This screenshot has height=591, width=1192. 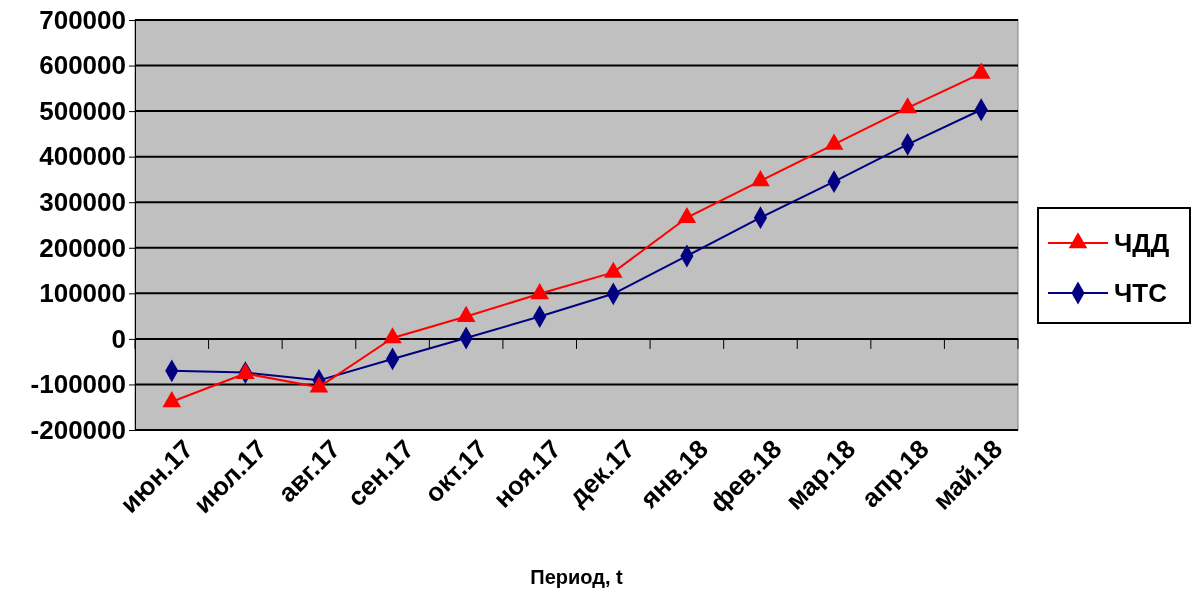 I want to click on legend-label: ЧТС, so click(x=1141, y=293).